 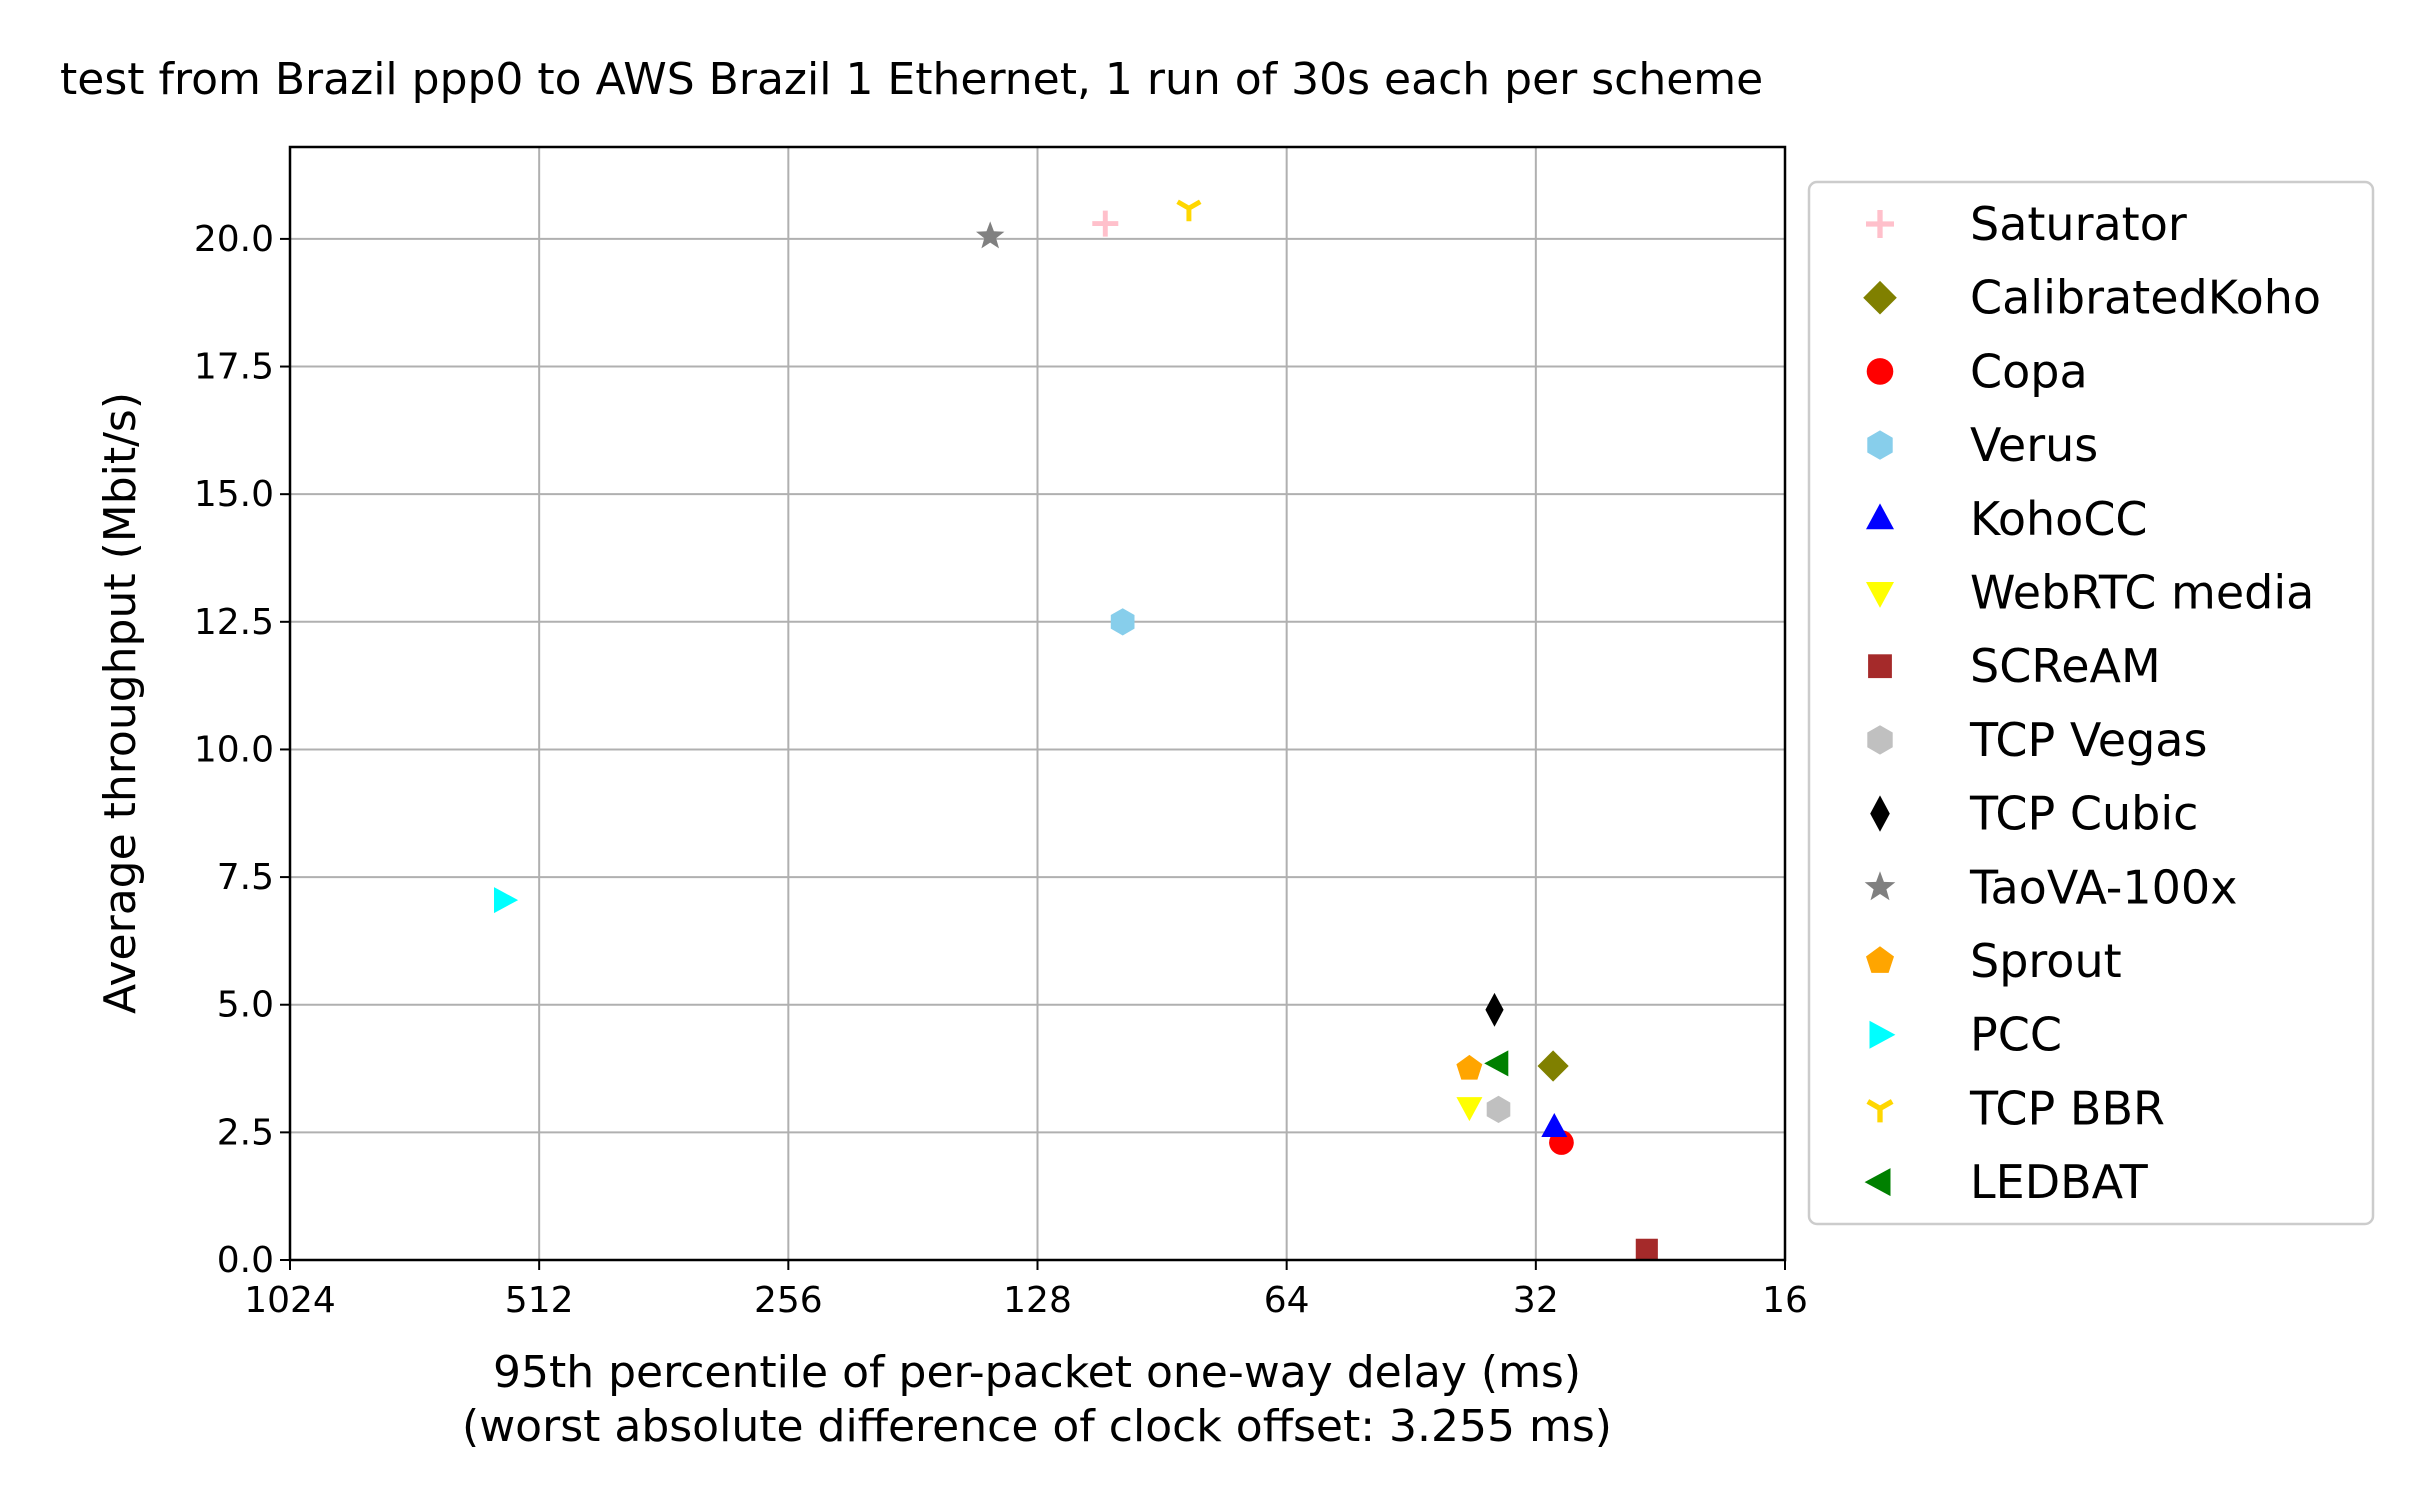 What do you see at coordinates (245, 1260) in the screenshot?
I see `y-tick-label: 0.0` at bounding box center [245, 1260].